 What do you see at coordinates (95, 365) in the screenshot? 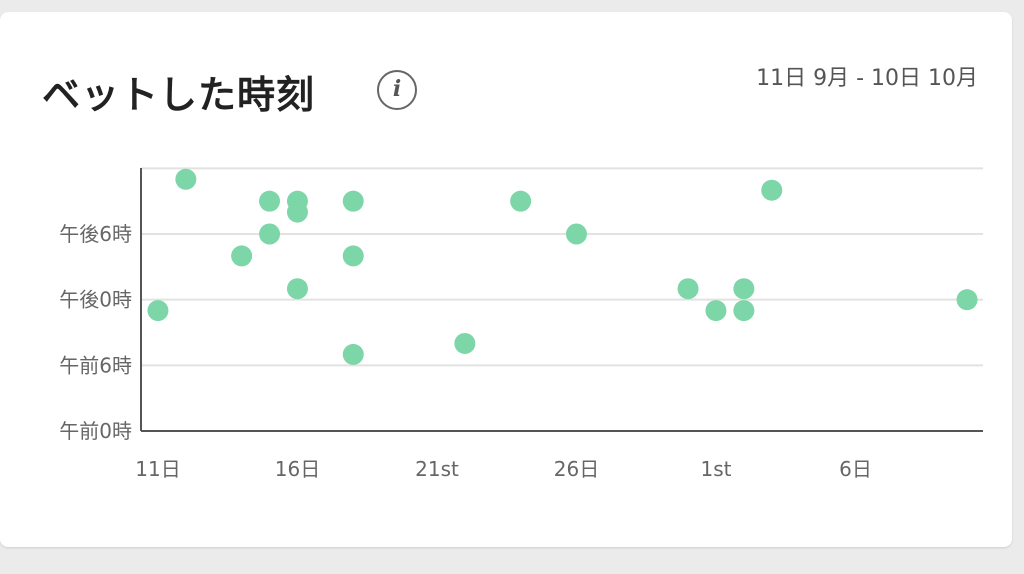
I see `y-tick-label: 午前6時` at bounding box center [95, 365].